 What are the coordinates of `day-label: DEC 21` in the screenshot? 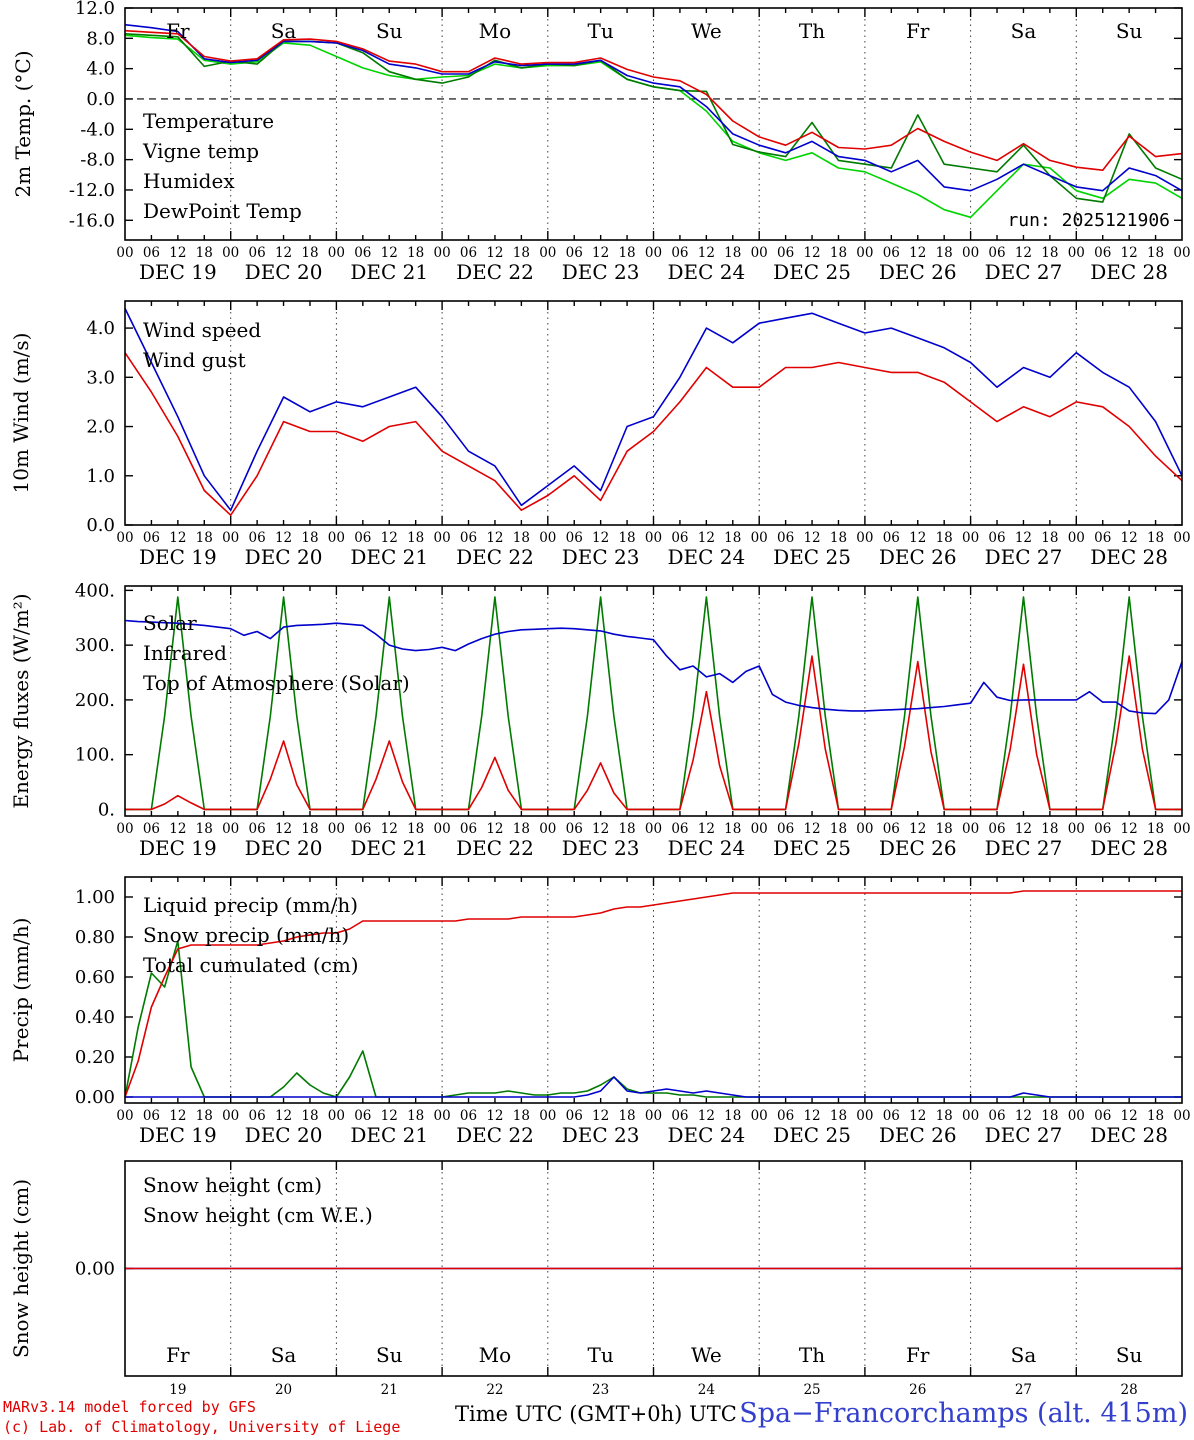 It's located at (389, 272).